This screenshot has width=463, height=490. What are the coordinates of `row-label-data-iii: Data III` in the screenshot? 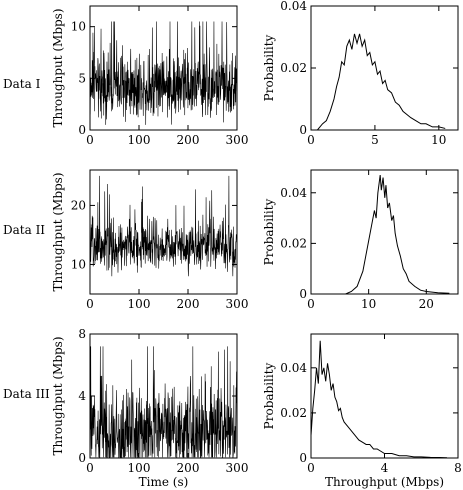 It's located at (26, 394).